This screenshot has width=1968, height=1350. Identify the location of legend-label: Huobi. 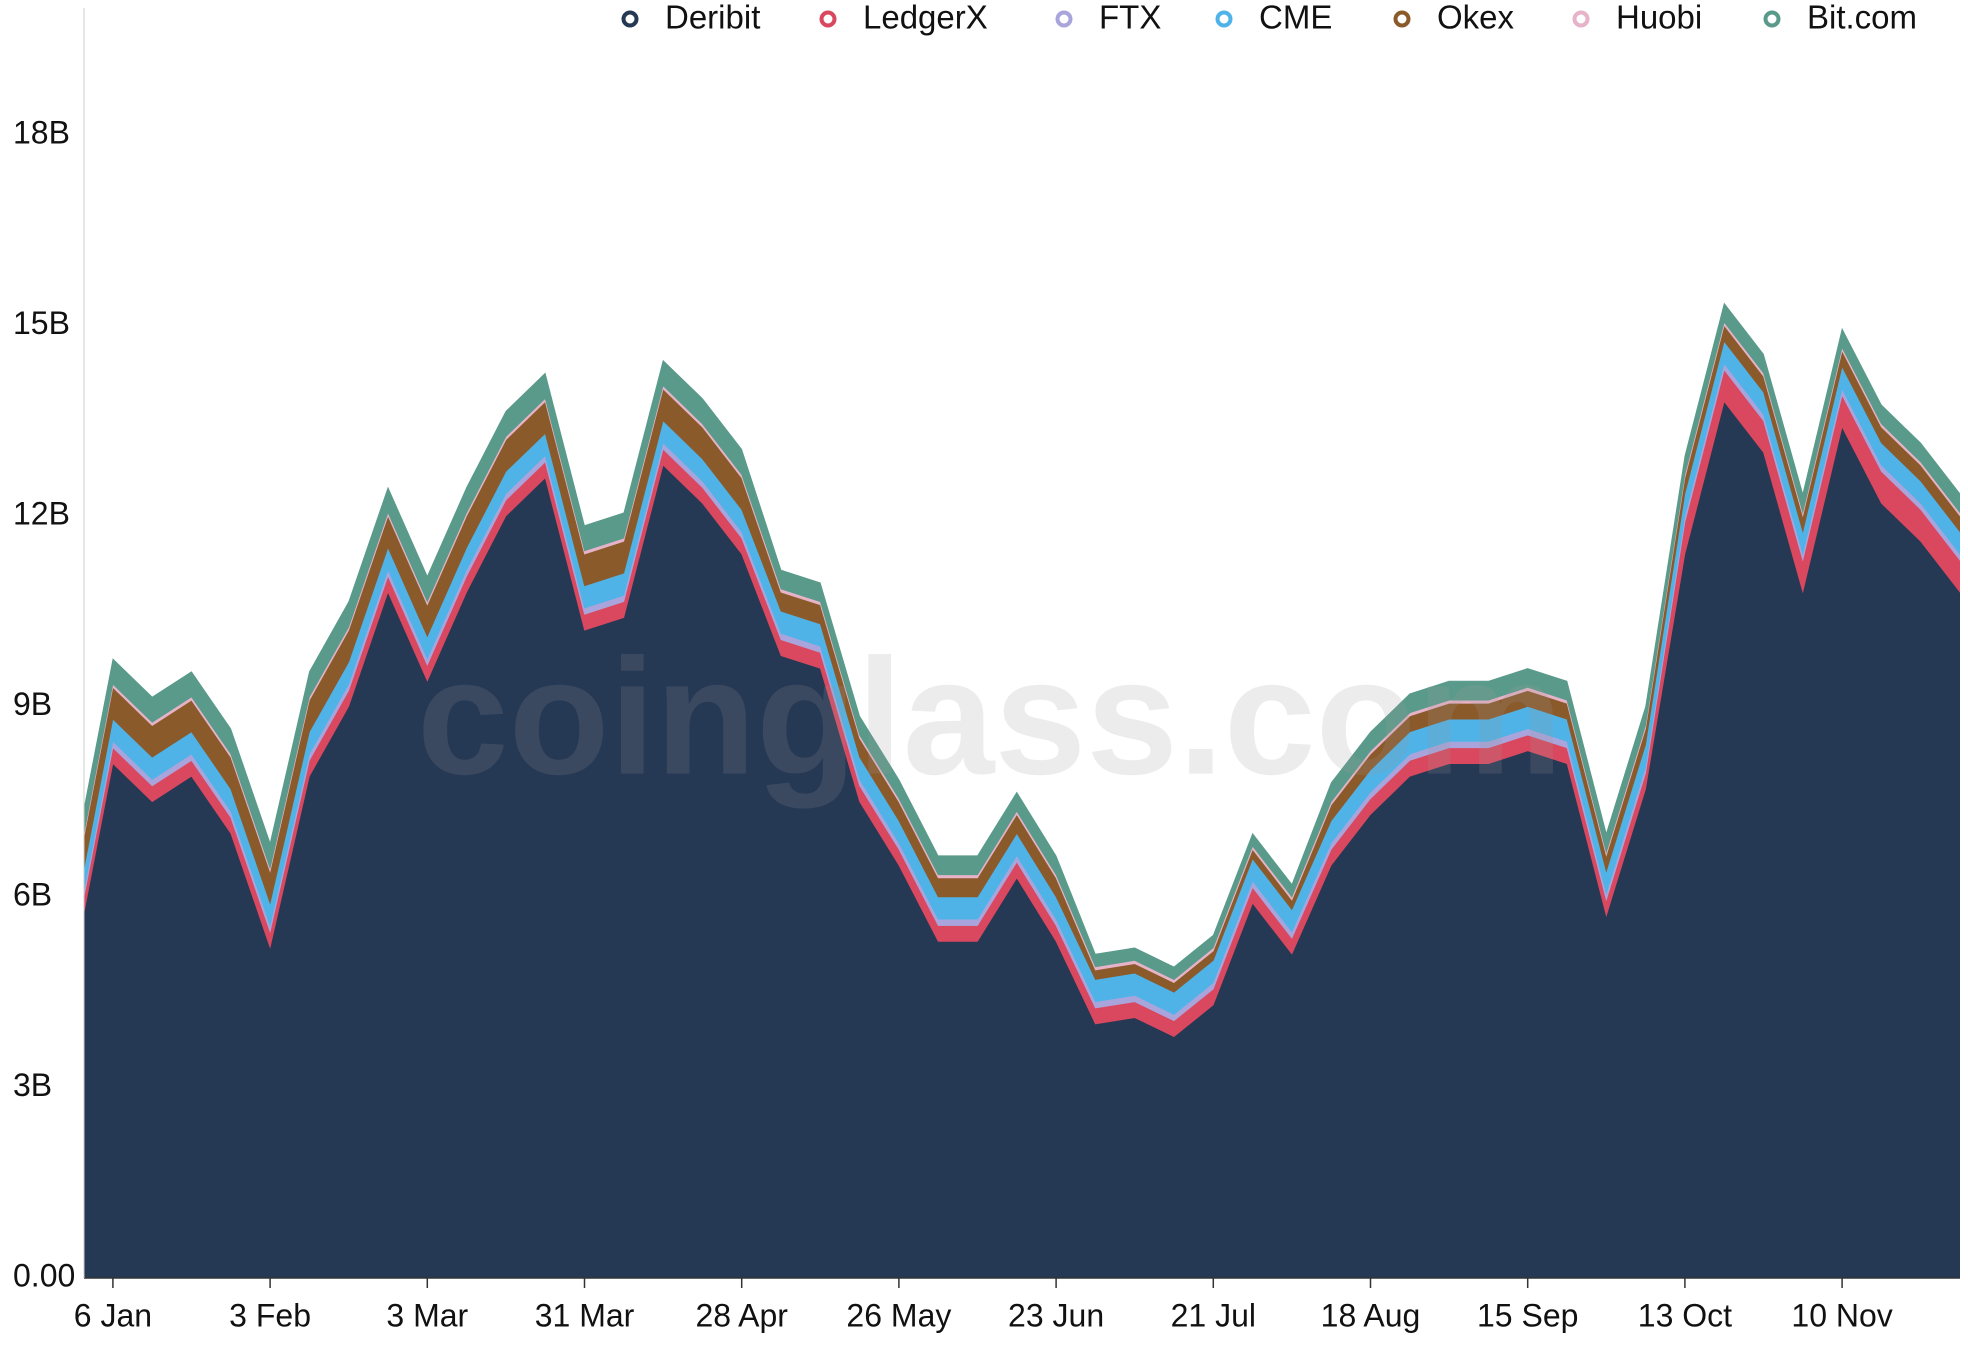
(1659, 18).